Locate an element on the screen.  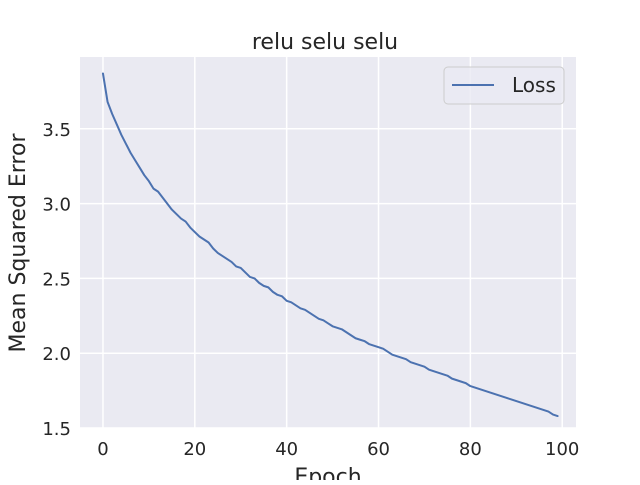
x-tick-label: 20 is located at coordinates (194, 449).